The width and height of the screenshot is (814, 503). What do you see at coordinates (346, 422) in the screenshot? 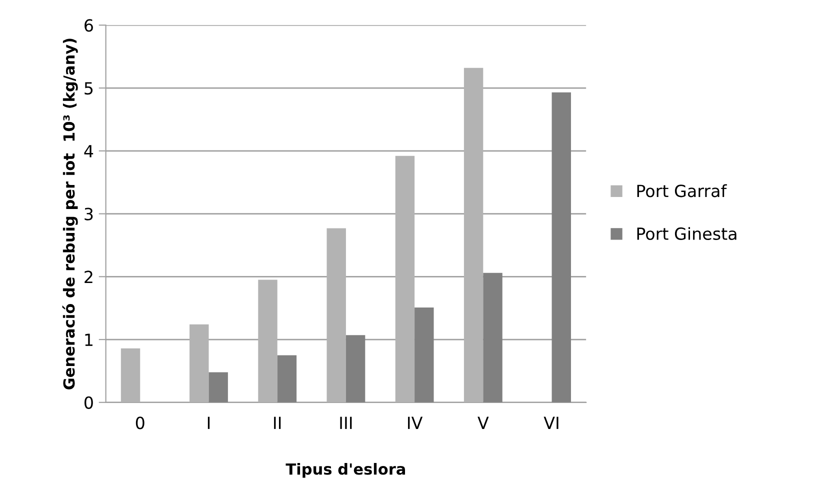
I see `x-tick-label: III` at bounding box center [346, 422].